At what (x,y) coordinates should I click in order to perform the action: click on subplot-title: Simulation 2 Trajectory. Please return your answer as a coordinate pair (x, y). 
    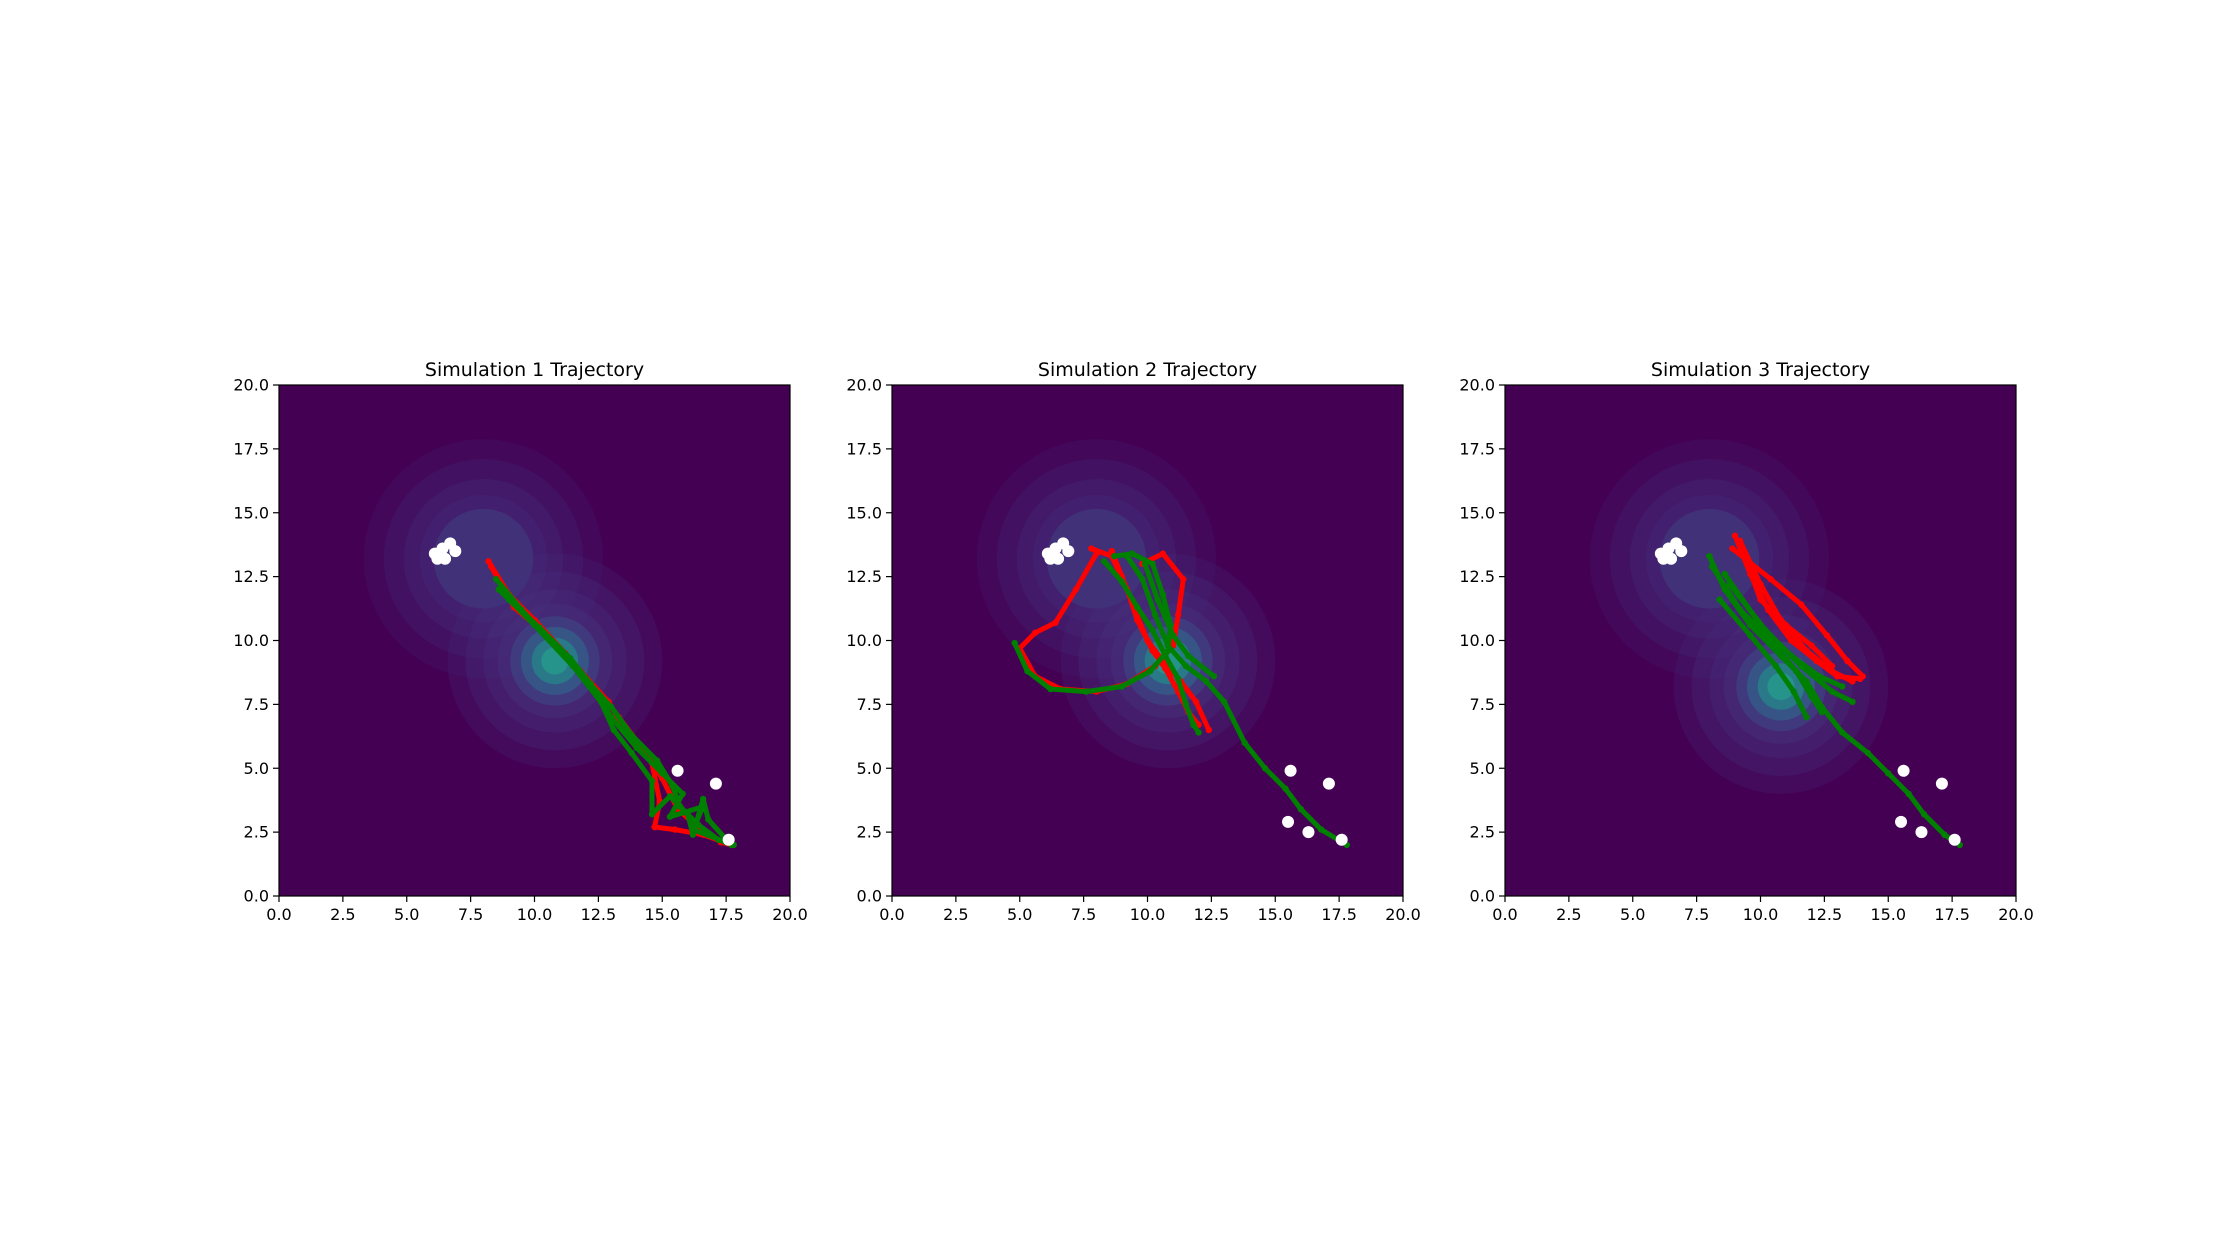
    Looking at the image, I should click on (1147, 370).